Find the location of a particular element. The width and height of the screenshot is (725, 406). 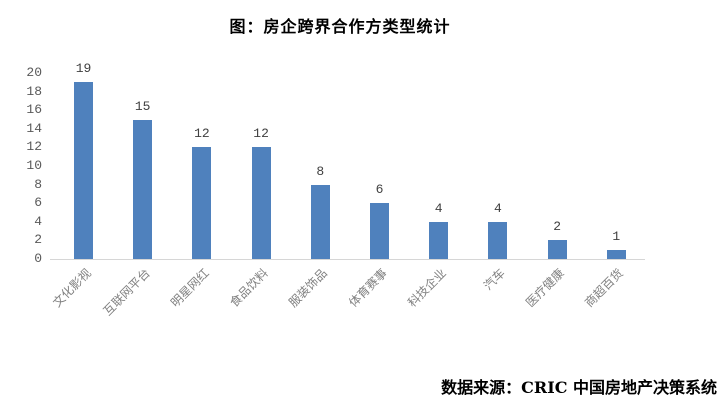

bar-科技企业 is located at coordinates (439, 240).